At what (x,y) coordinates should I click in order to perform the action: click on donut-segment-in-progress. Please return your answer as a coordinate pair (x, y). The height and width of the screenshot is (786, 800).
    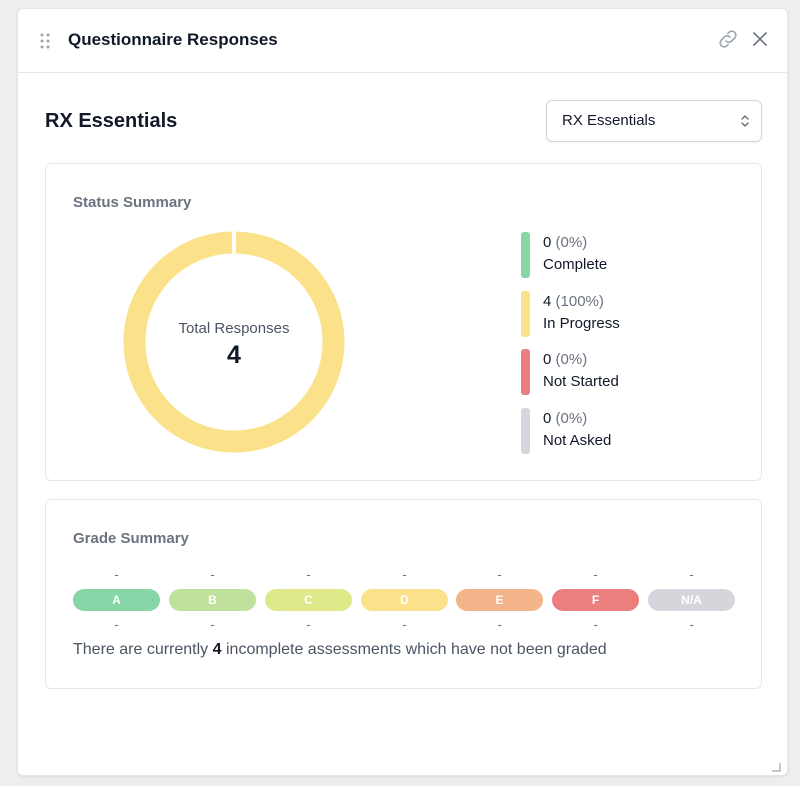
    Looking at the image, I should click on (234, 342).